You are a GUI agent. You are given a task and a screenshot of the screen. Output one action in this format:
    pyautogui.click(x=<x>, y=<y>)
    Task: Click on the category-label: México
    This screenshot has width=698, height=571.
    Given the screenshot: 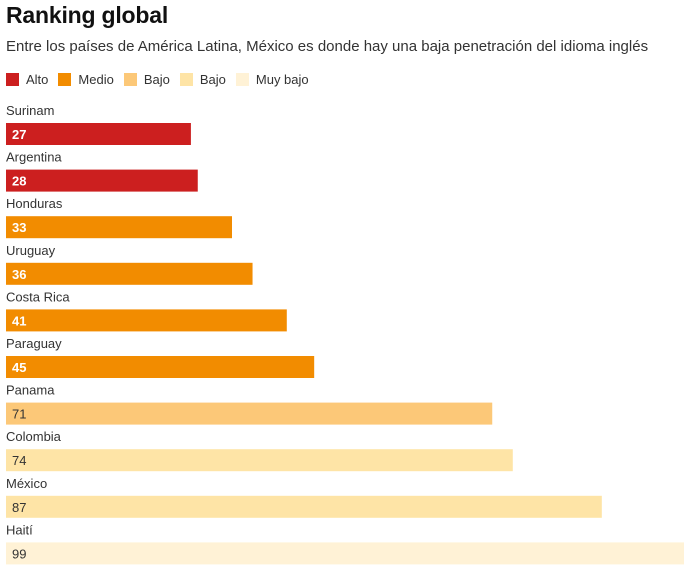 What is the action you would take?
    pyautogui.click(x=26, y=483)
    